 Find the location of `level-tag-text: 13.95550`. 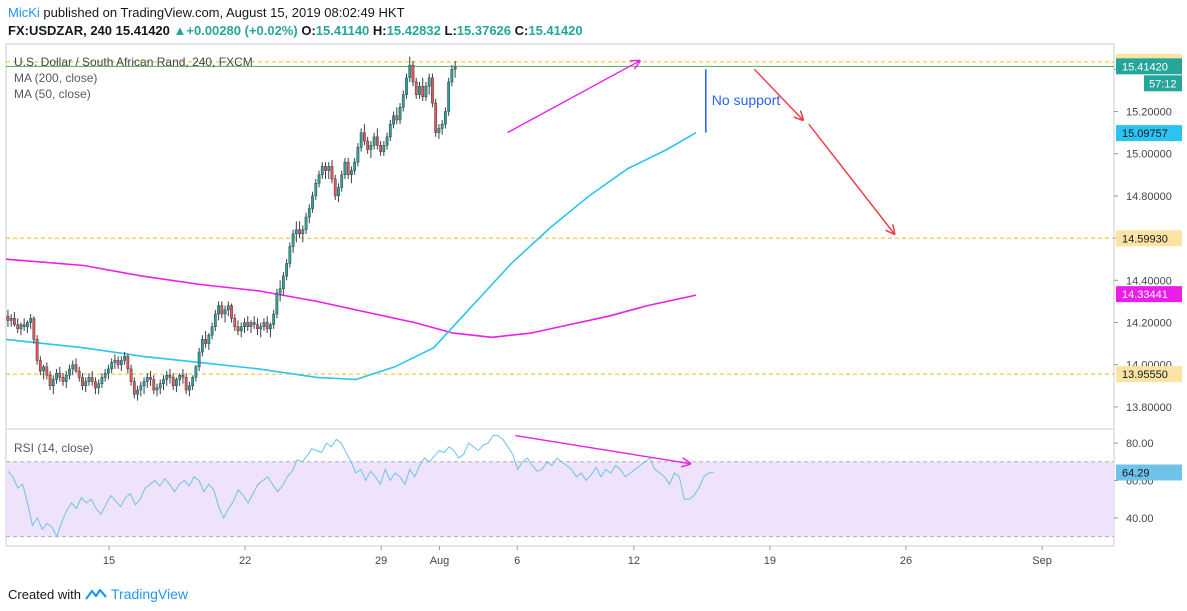

level-tag-text: 13.95550 is located at coordinates (1145, 375).